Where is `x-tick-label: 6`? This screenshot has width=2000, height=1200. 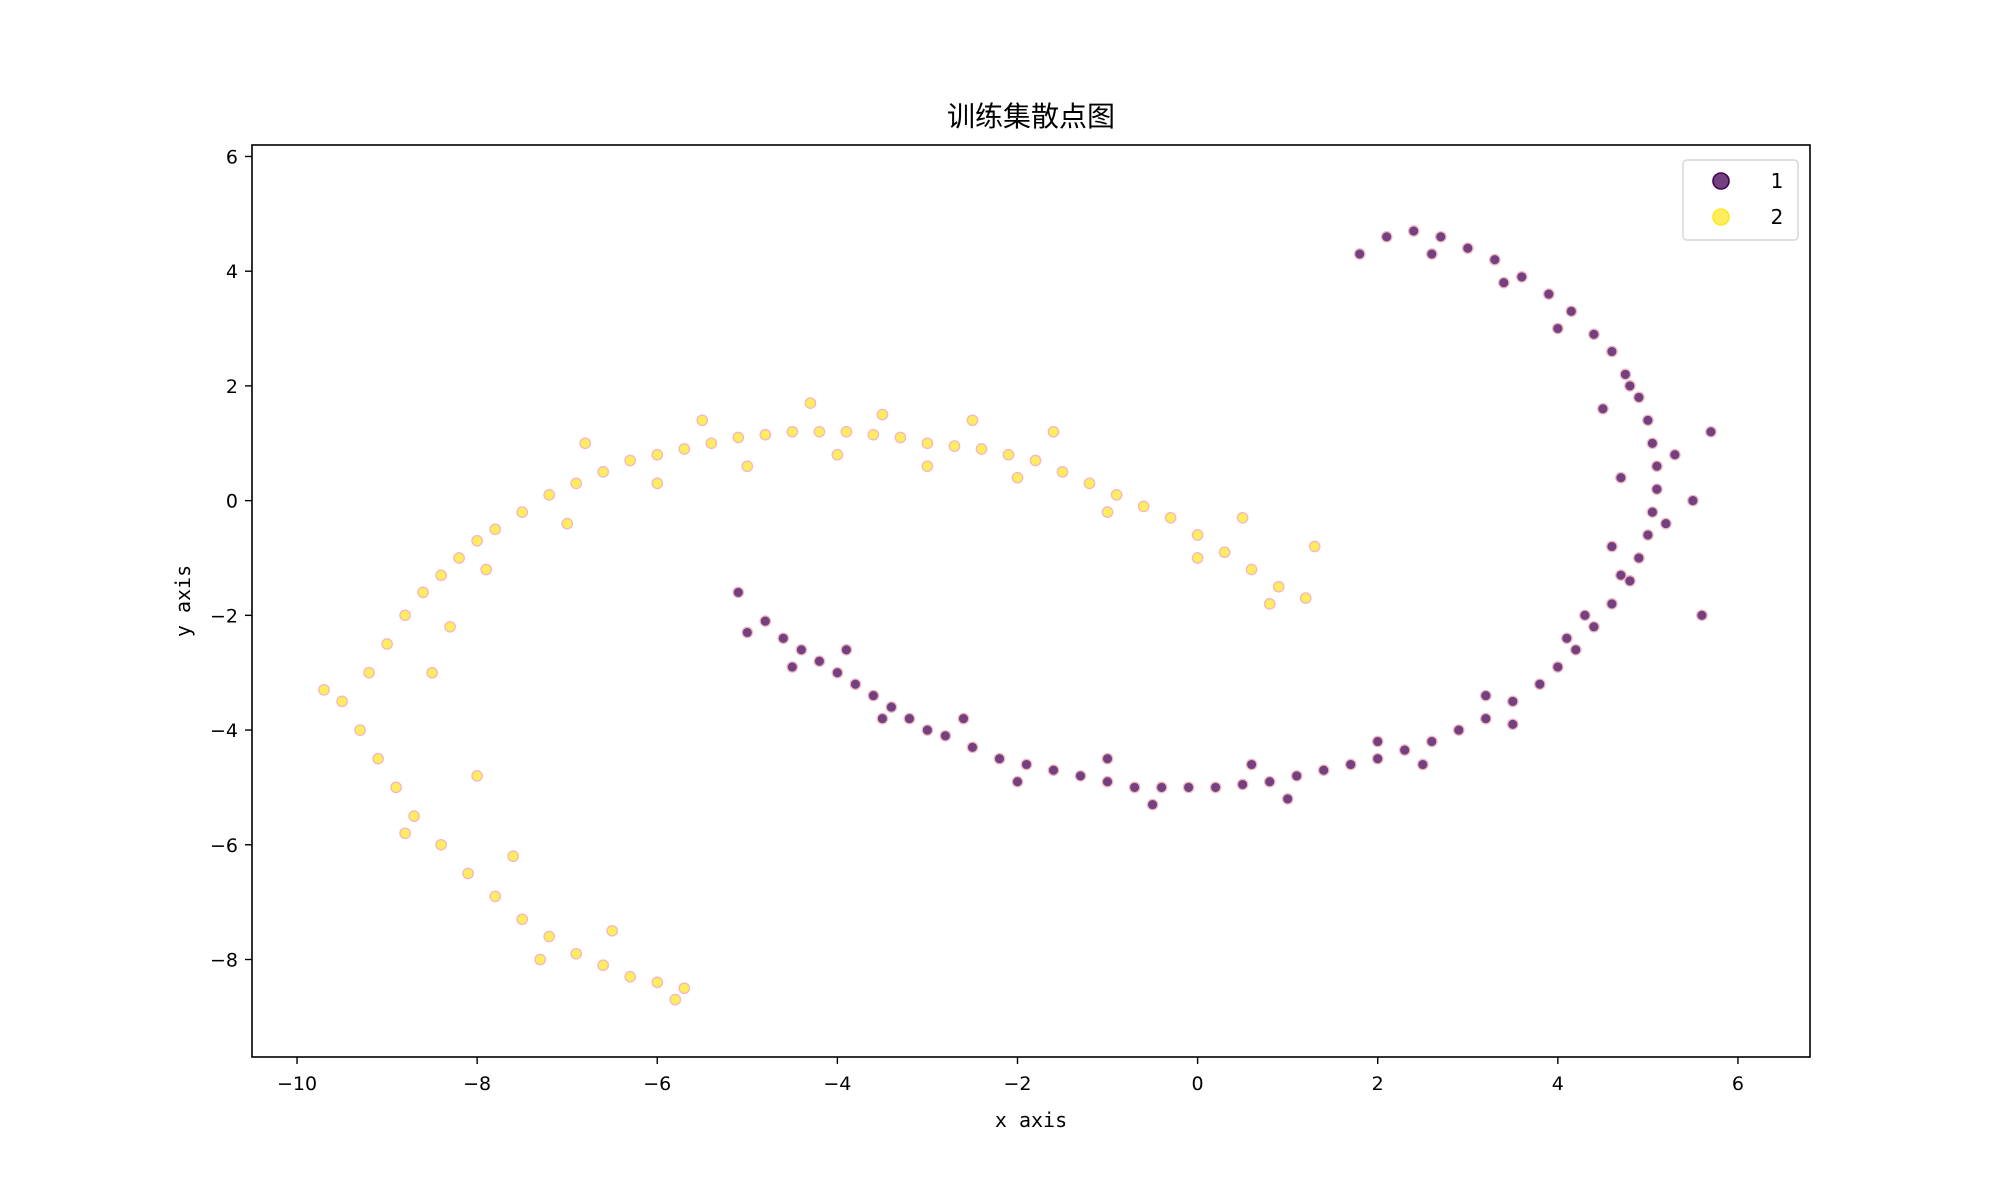 x-tick-label: 6 is located at coordinates (1738, 1084).